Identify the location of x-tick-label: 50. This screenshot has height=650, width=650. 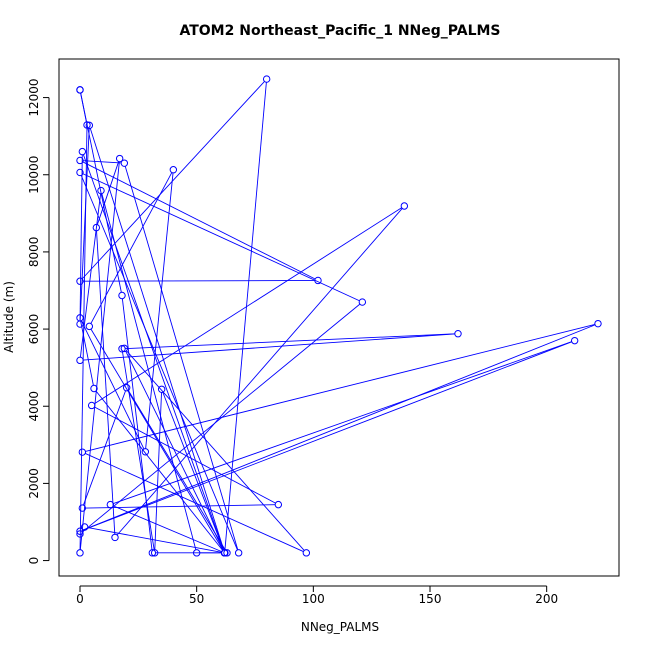
(196, 599).